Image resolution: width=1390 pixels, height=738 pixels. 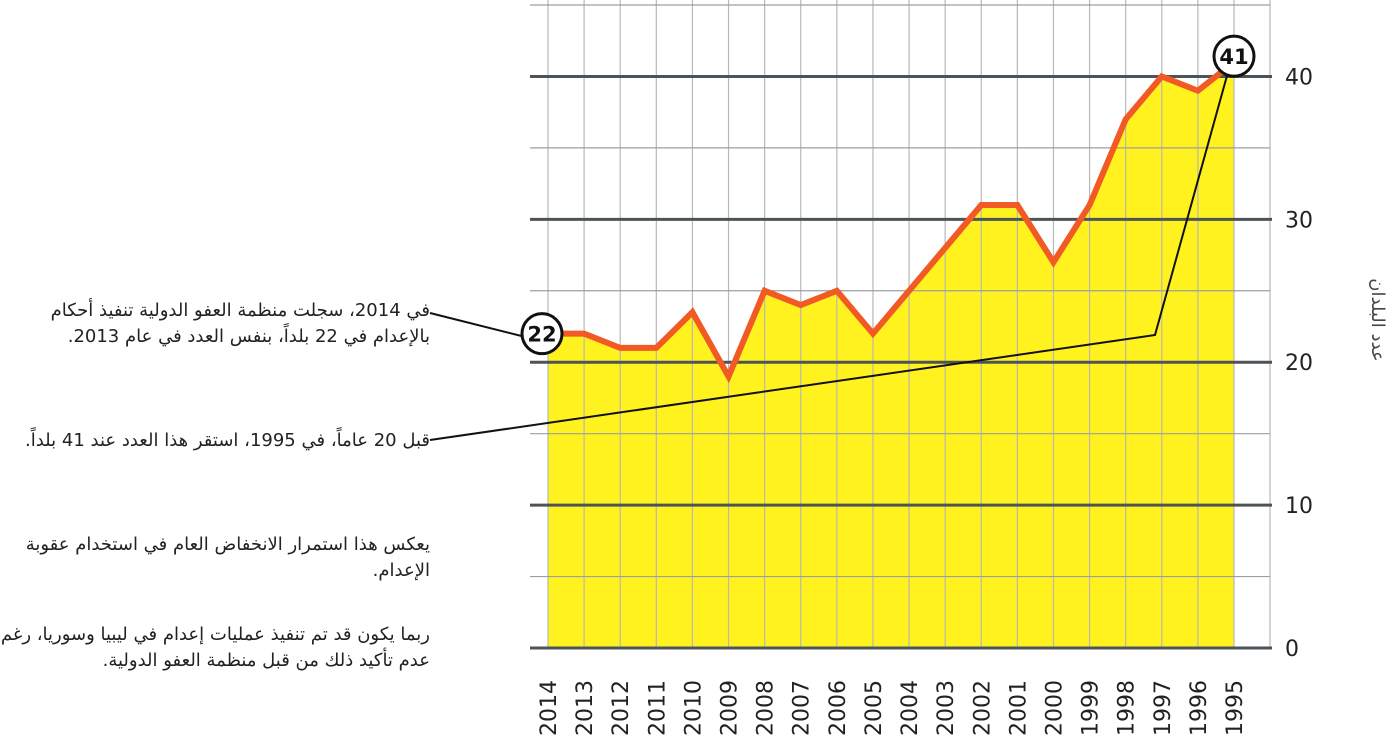 What do you see at coordinates (730, 708) in the screenshot?
I see `x-tick-label: 2009` at bounding box center [730, 708].